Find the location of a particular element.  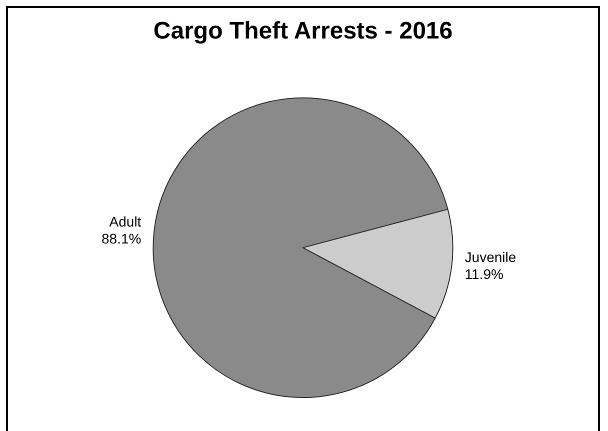

data-label: 88.1% is located at coordinates (122, 238).